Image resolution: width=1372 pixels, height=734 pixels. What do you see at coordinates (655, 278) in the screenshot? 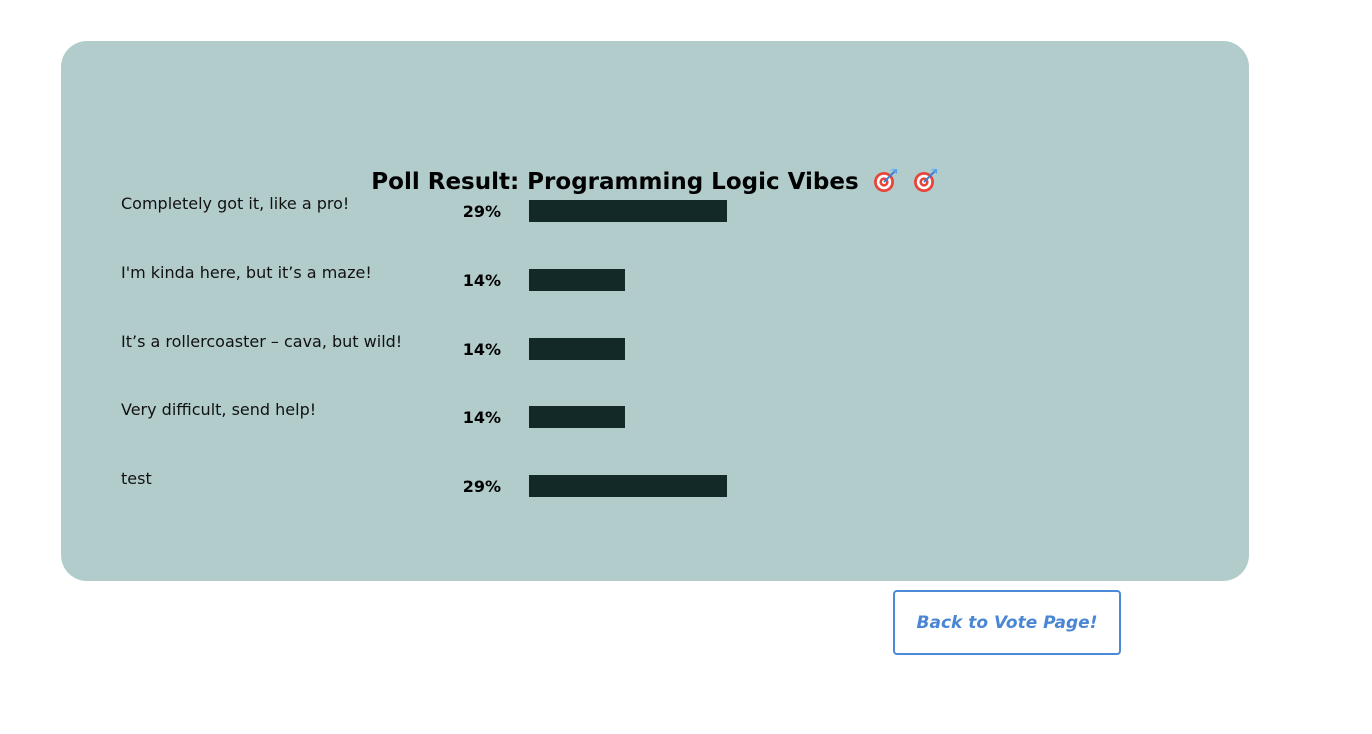
I see `poll-option-row: I'm kinda here, but it’s a maze! 14%` at bounding box center [655, 278].